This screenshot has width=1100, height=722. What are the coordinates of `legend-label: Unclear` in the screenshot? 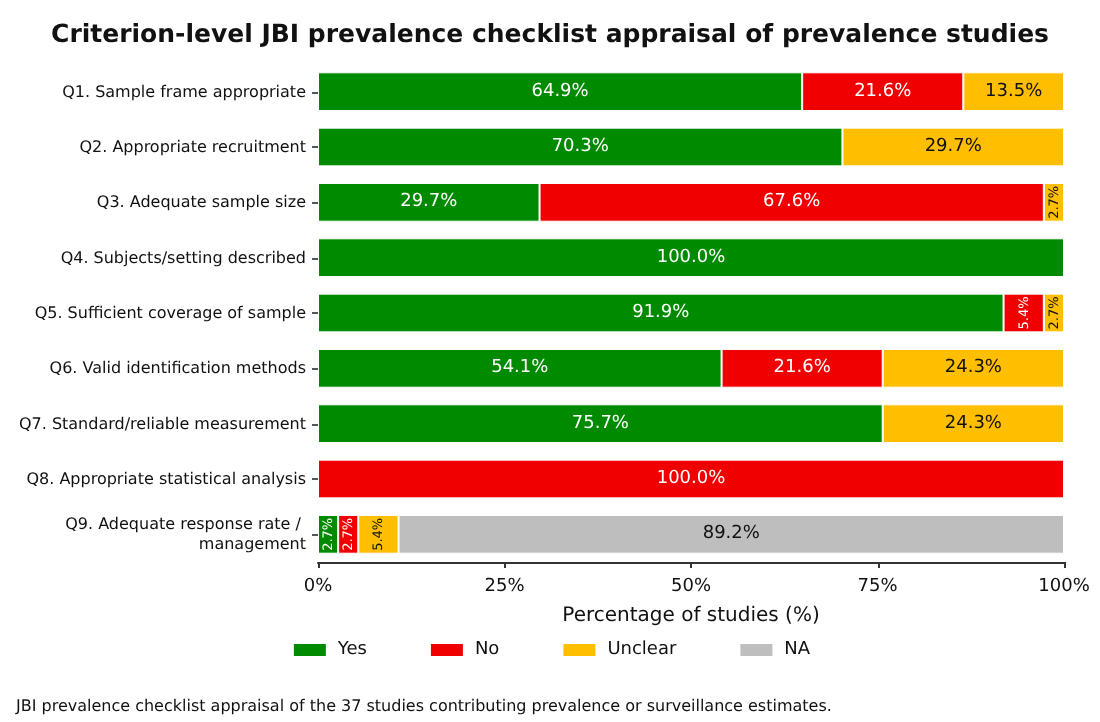 It's located at (642, 650).